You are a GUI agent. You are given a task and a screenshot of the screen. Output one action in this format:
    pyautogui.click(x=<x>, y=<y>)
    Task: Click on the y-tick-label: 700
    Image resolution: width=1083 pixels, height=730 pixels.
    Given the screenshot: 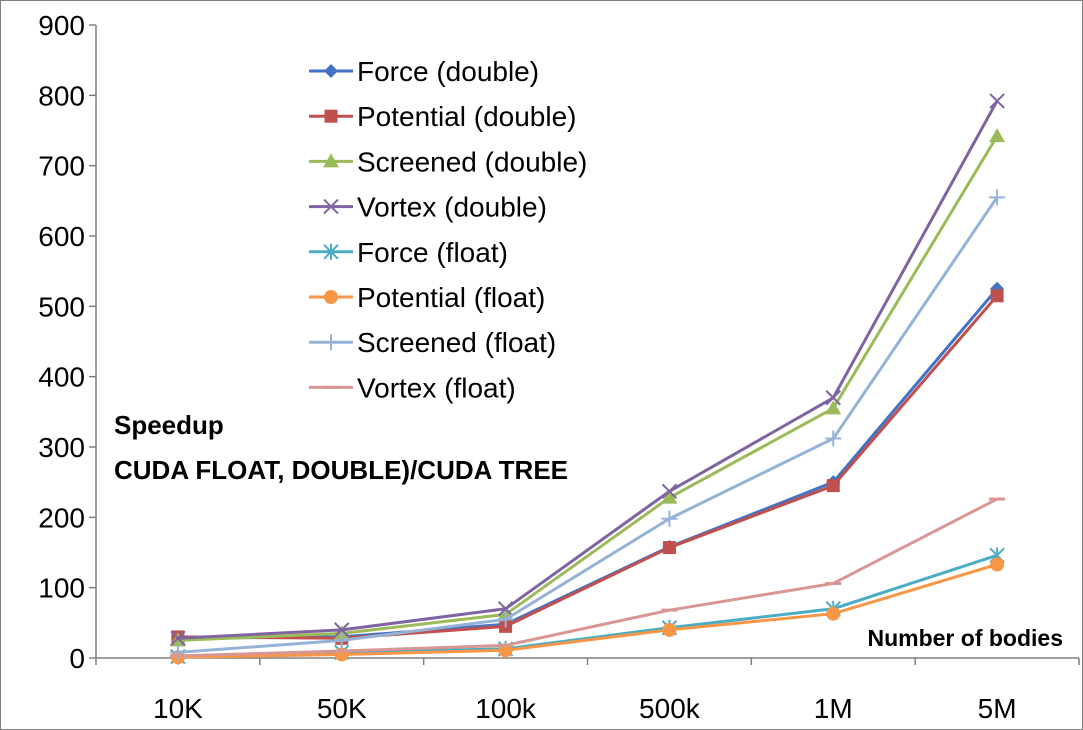 What is the action you would take?
    pyautogui.click(x=61, y=166)
    